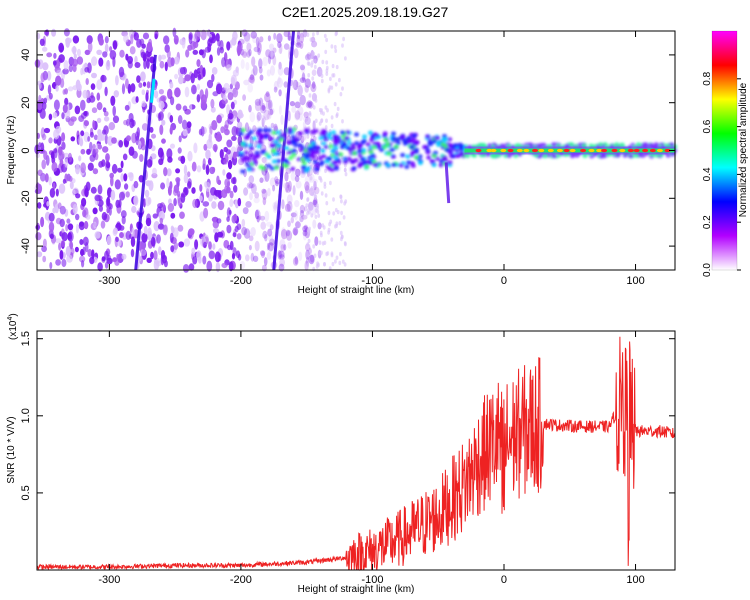 The width and height of the screenshot is (750, 600). Describe the element at coordinates (283, 150) in the screenshot. I see `streak` at that location.